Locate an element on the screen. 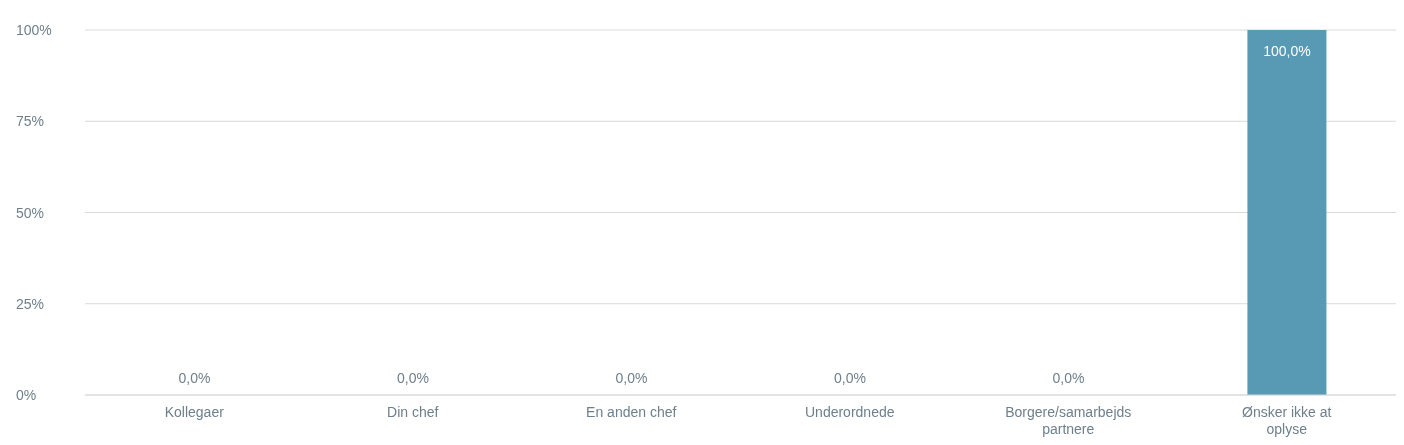 The image size is (1404, 445). y-tick-label: 100% is located at coordinates (34, 30).